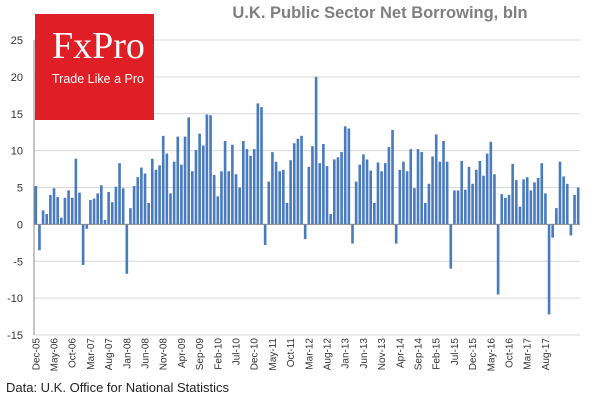 This screenshot has height=400, width=600. Describe the element at coordinates (36, 354) in the screenshot. I see `x-tick-label: Dec-05` at that location.